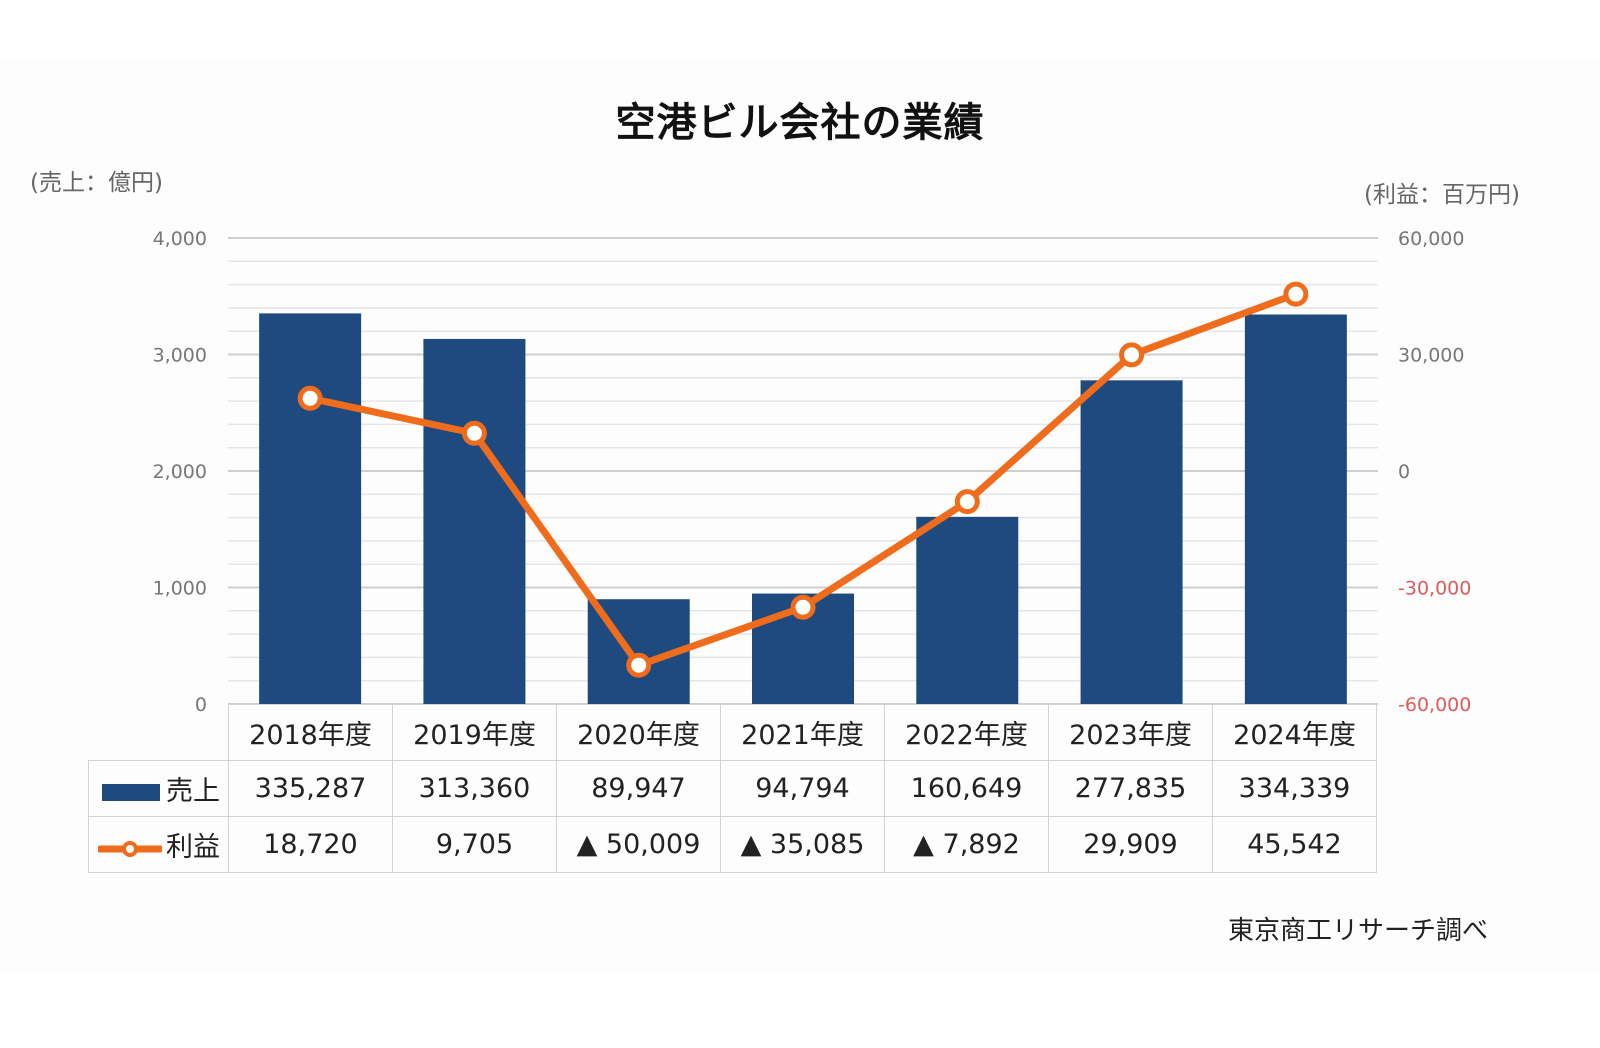 The height and width of the screenshot is (1048, 1600). Describe the element at coordinates (131, 792) in the screenshot. I see `bar-legend-icon` at that location.